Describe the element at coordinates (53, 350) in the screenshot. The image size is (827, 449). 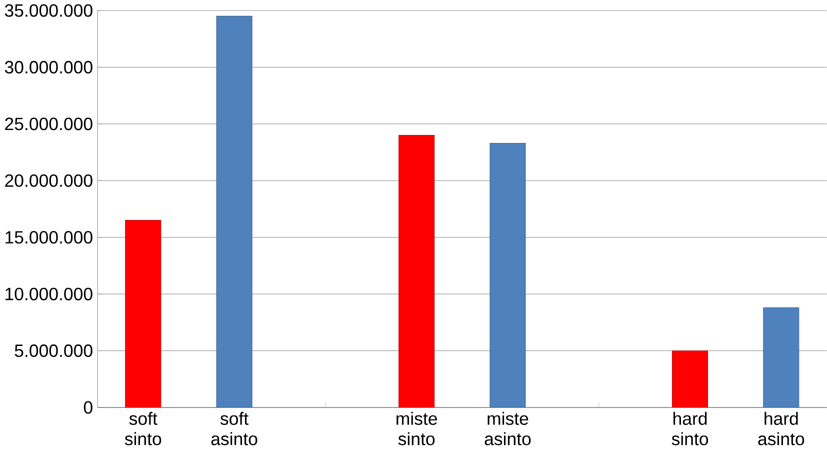
I see `y-tick-label: 5.000.000` at that location.